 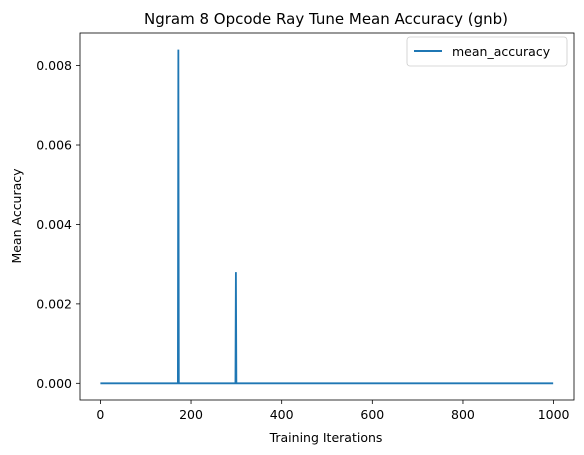 What do you see at coordinates (191, 414) in the screenshot?
I see `x-tick-label: 200` at bounding box center [191, 414].